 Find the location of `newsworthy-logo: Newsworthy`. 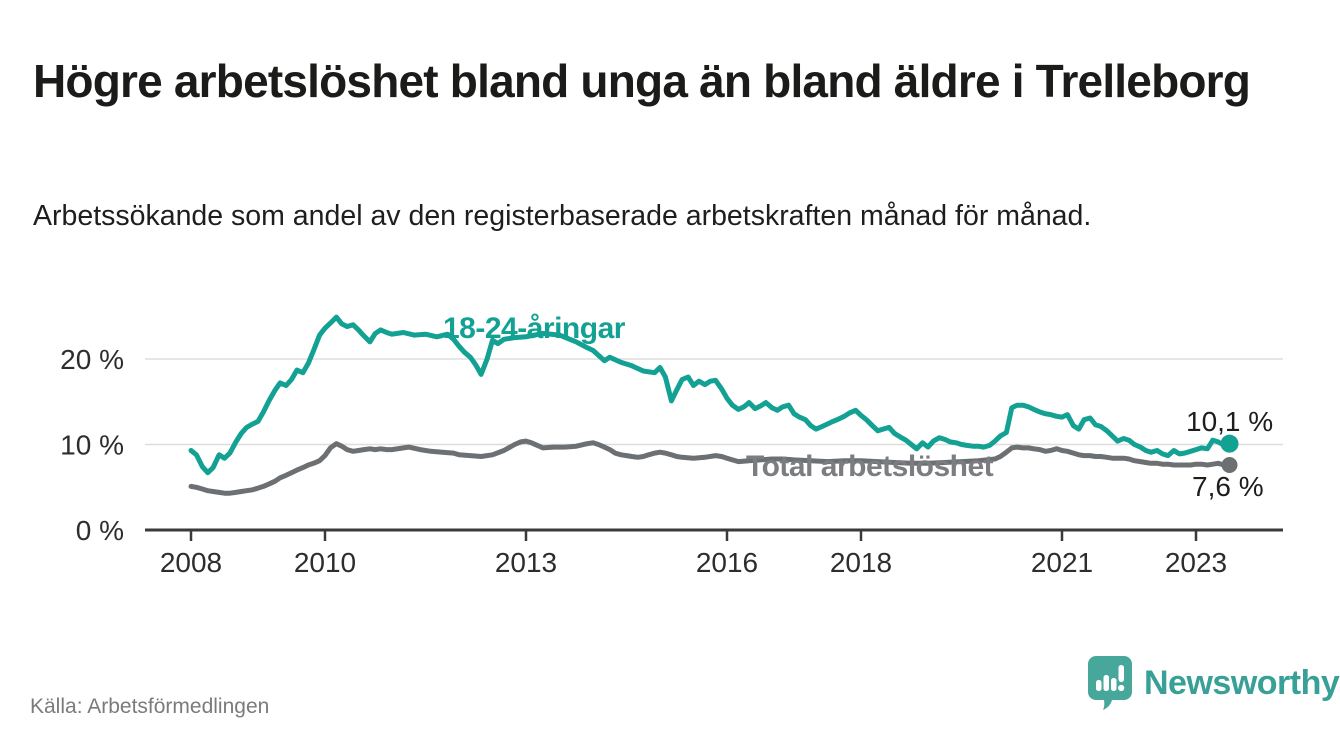

newsworthy-logo: Newsworthy is located at coordinates (1212, 683).